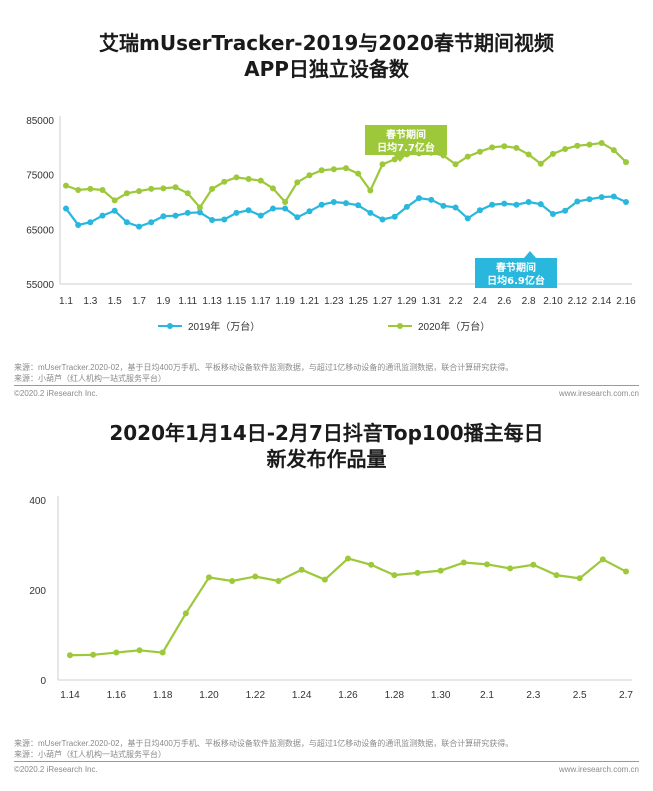 The width and height of the screenshot is (653, 791). I want to click on annotation-pointer, so click(400, 158).